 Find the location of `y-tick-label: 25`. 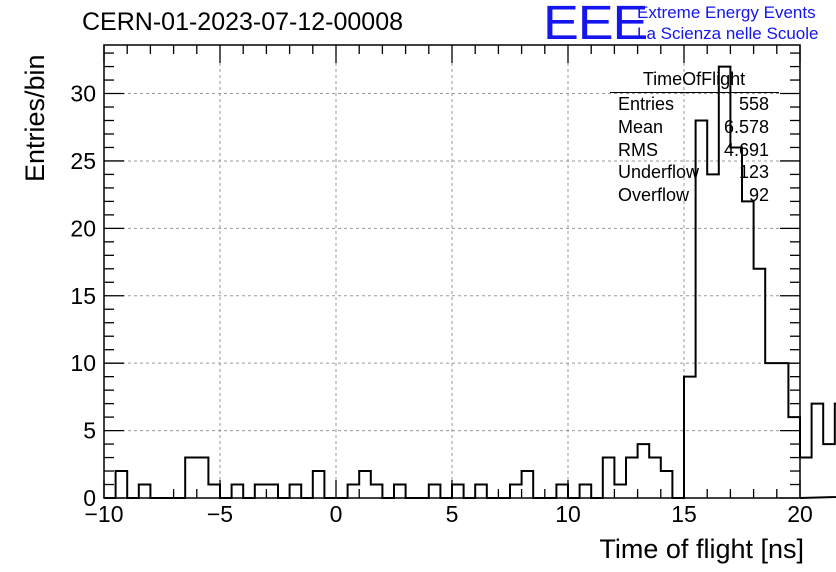

y-tick-label: 25 is located at coordinates (83, 161).